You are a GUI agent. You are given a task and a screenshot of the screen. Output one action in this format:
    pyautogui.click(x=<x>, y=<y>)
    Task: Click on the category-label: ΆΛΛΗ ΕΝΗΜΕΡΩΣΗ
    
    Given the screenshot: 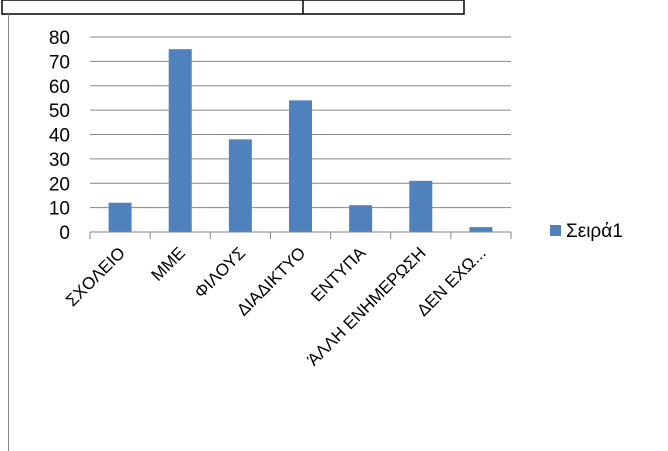 What is the action you would take?
    pyautogui.click(x=367, y=306)
    